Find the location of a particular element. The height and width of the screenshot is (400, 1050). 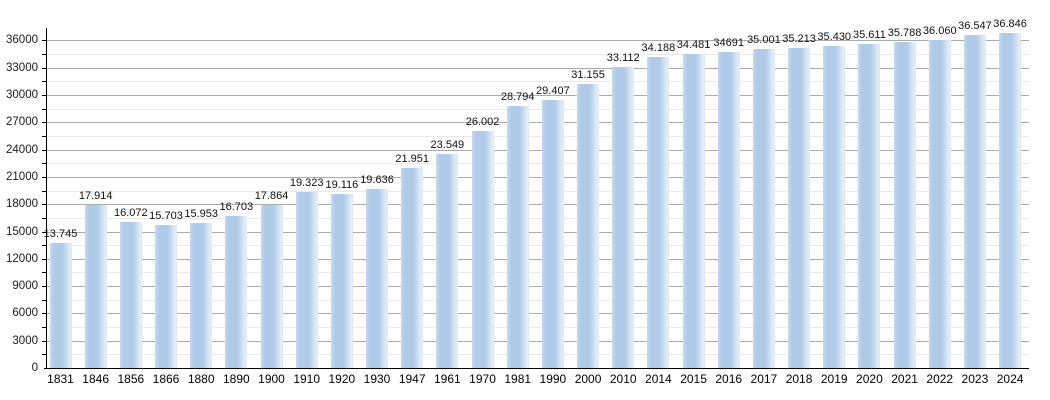

bar-value-label: 29.407 is located at coordinates (553, 91).